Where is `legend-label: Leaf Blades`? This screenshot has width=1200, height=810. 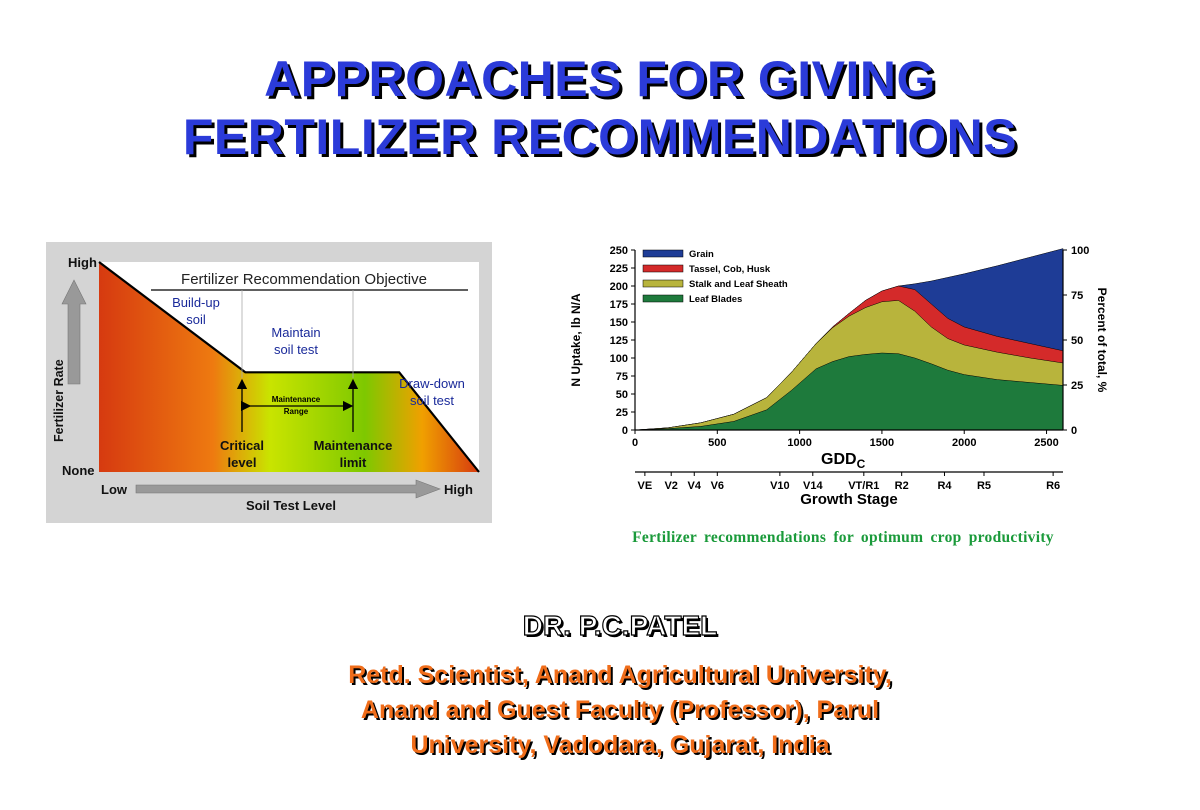
legend-label: Leaf Blades is located at coordinates (715, 299).